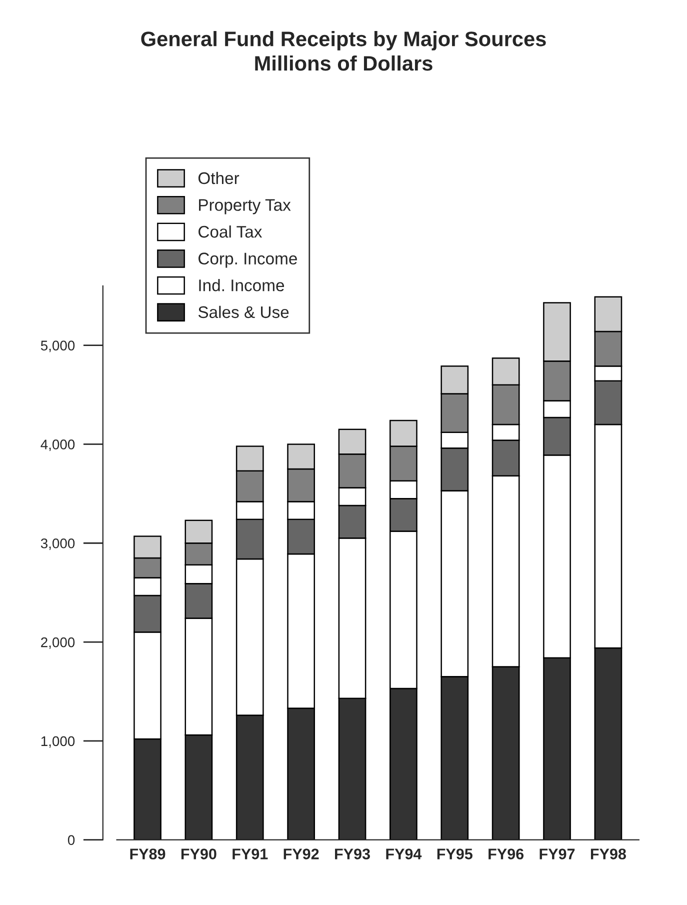 This screenshot has width=687, height=905. Describe the element at coordinates (301, 854) in the screenshot. I see `x-tick-label: FY92` at that location.